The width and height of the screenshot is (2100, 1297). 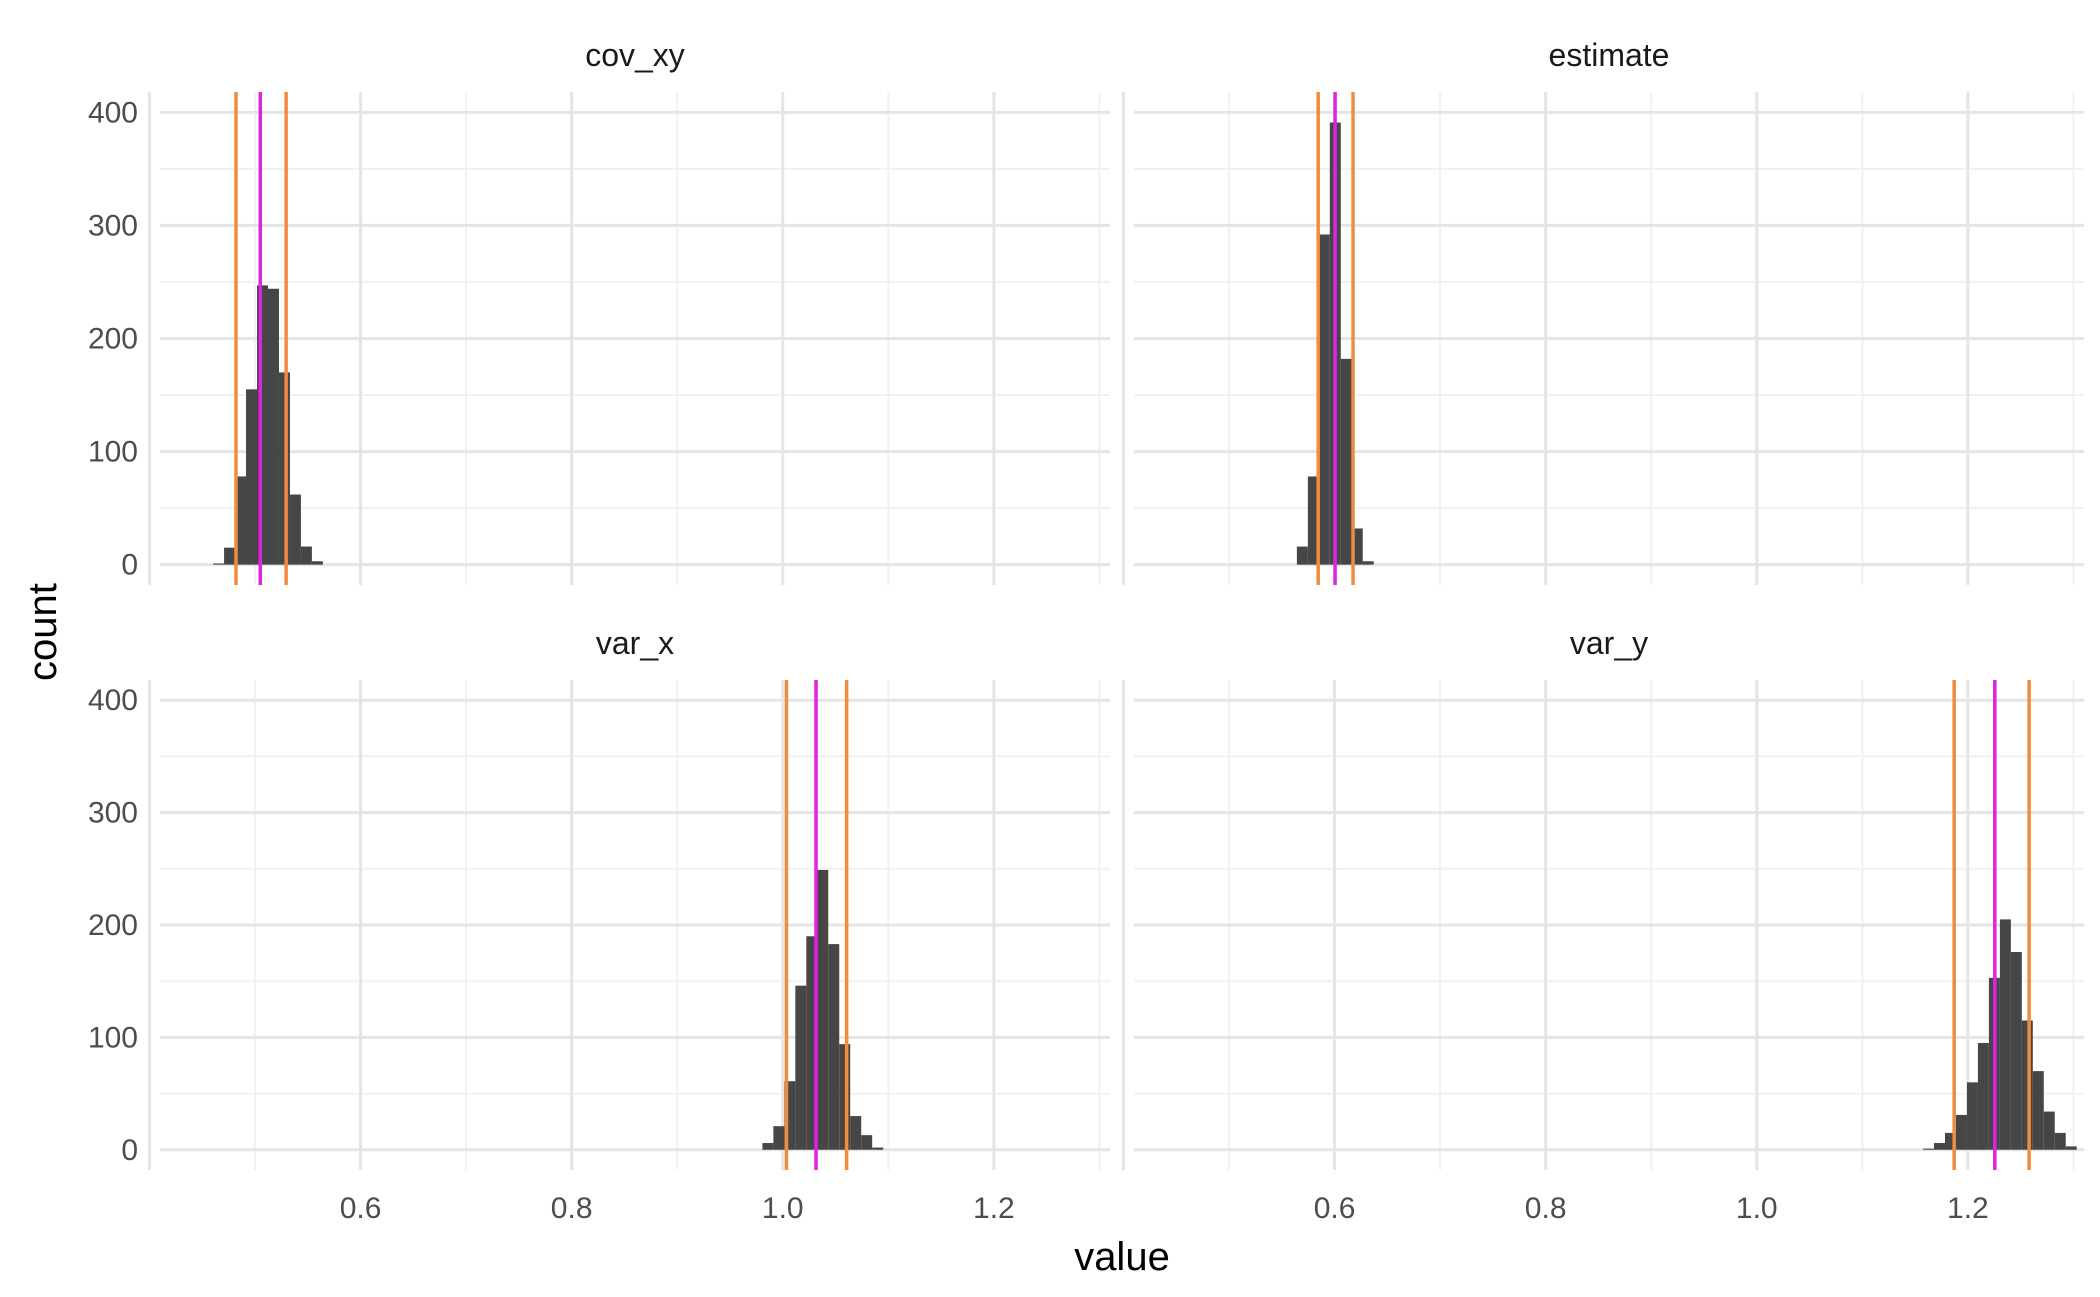 What do you see at coordinates (635, 55) in the screenshot?
I see `facet-title: cov_xy` at bounding box center [635, 55].